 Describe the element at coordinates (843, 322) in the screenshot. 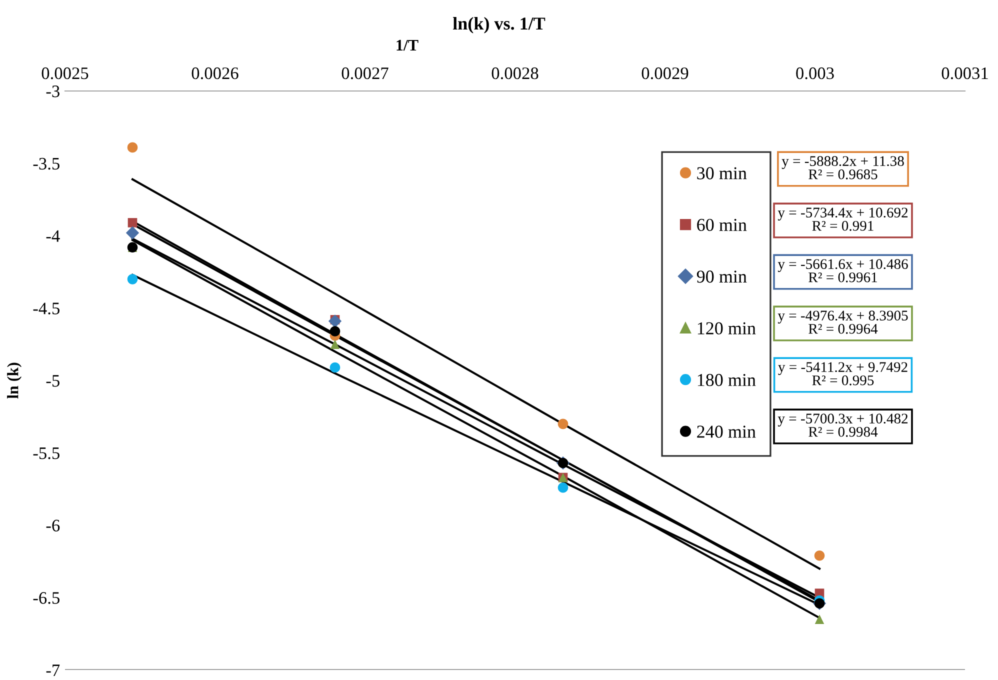

I see `annotation: y = -4976.4x + 8.3905 R² = 0.9964` at that location.